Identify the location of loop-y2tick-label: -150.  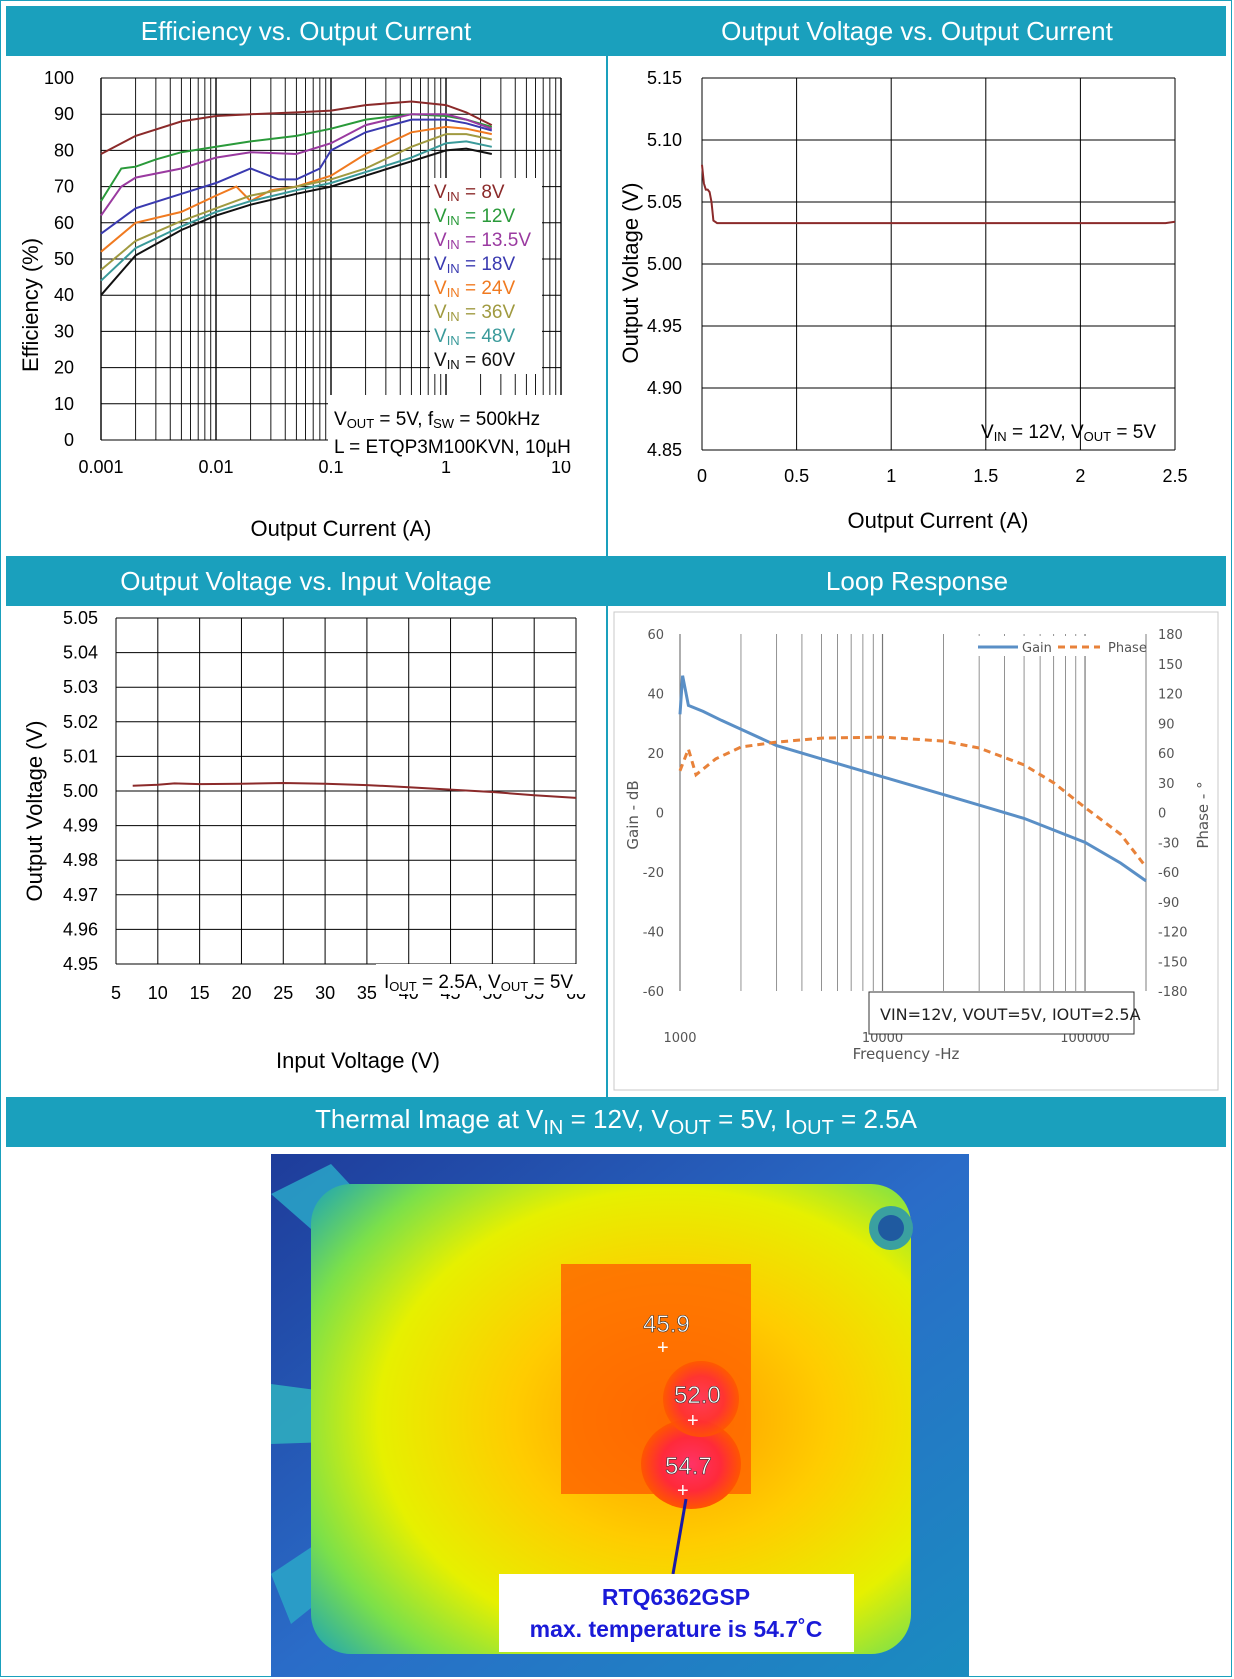
(1173, 962).